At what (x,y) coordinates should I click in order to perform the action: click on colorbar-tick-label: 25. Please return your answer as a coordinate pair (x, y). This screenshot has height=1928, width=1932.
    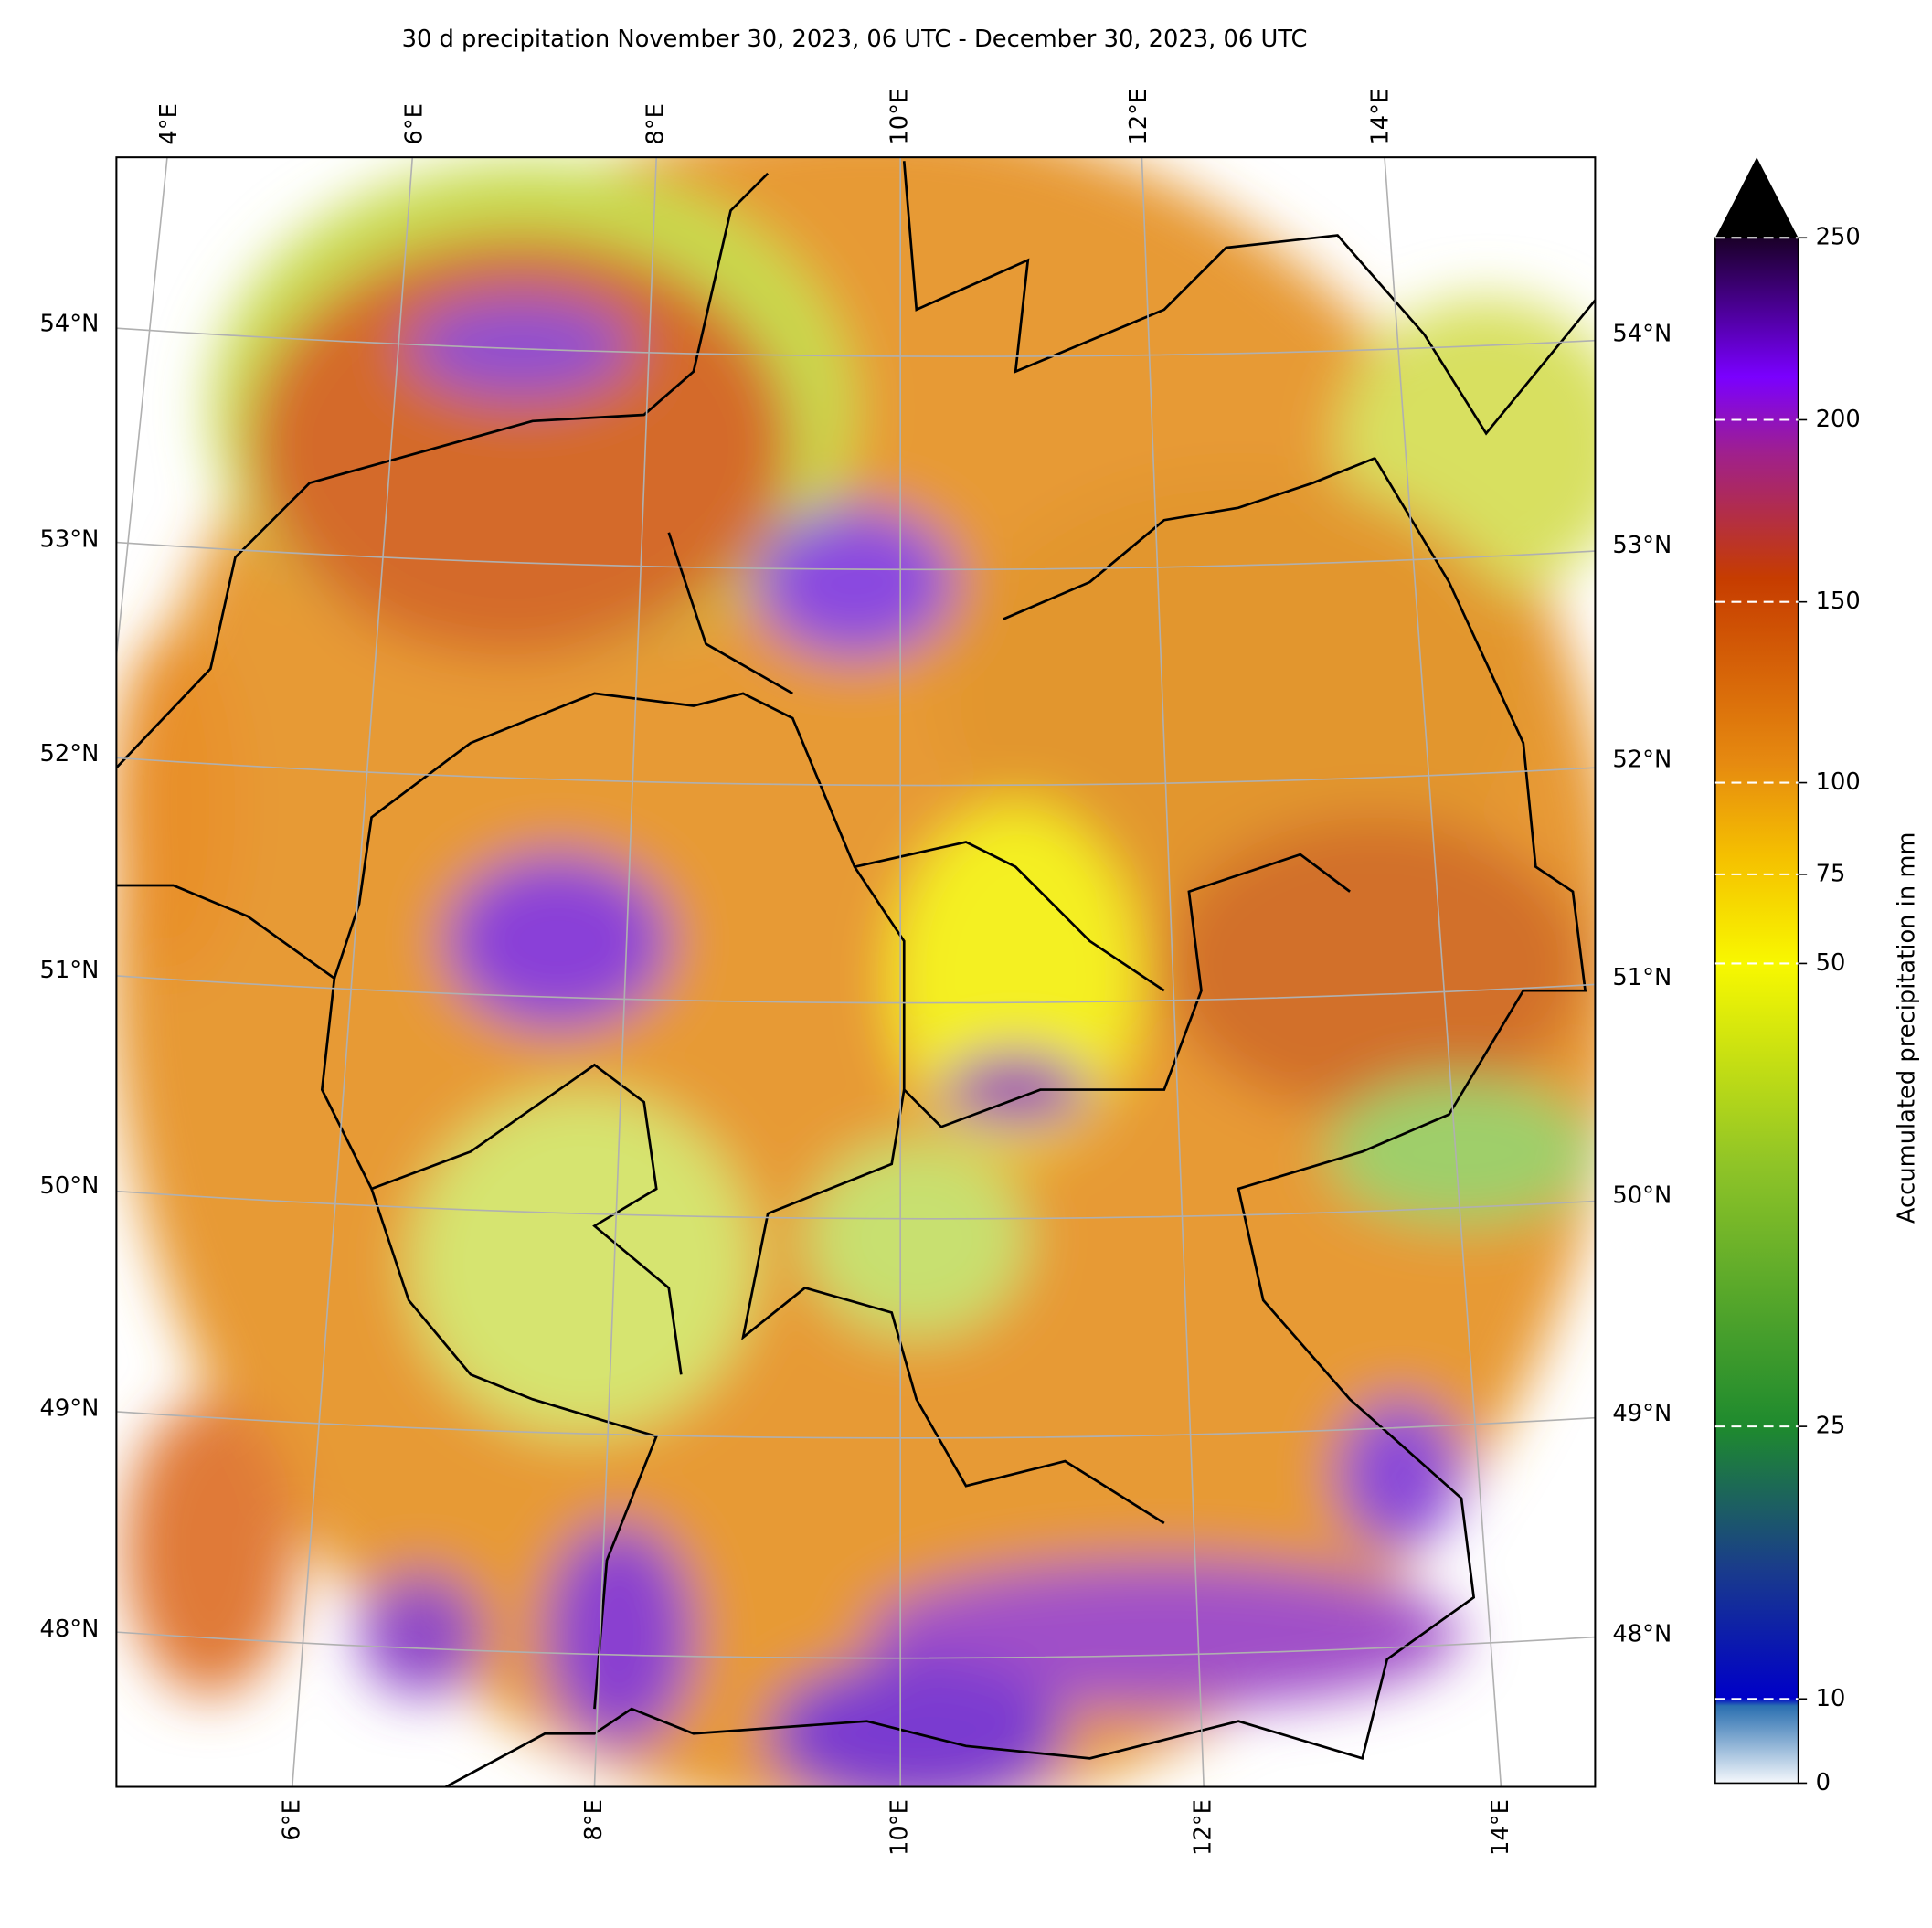
    Looking at the image, I should click on (1831, 1426).